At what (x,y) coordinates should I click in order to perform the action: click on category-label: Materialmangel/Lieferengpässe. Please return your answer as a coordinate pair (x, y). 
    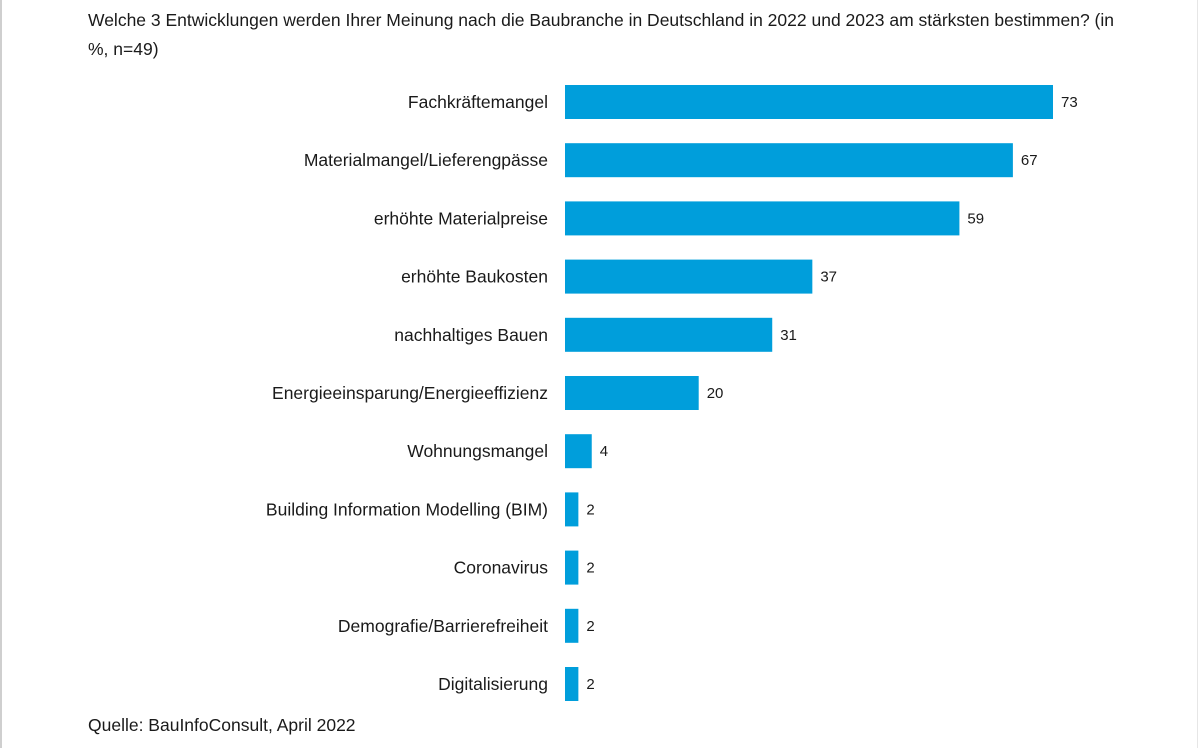
    Looking at the image, I should click on (426, 160).